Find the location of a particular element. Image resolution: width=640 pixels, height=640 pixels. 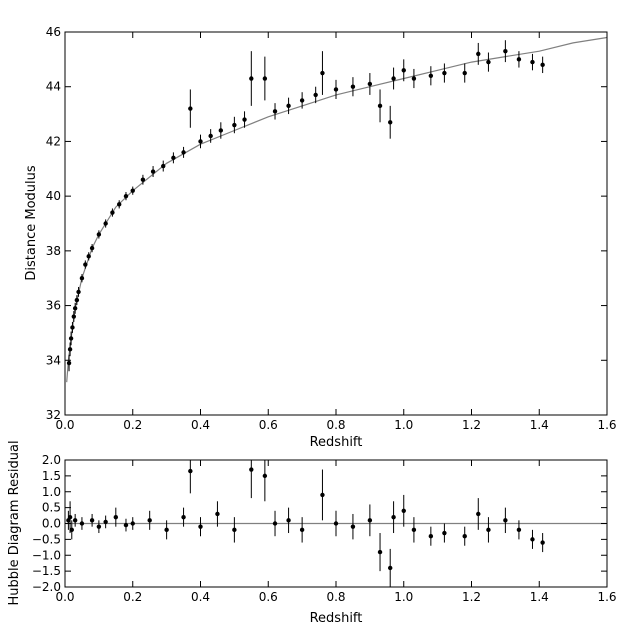

y-tick-label: 0.5 is located at coordinates (51, 508).